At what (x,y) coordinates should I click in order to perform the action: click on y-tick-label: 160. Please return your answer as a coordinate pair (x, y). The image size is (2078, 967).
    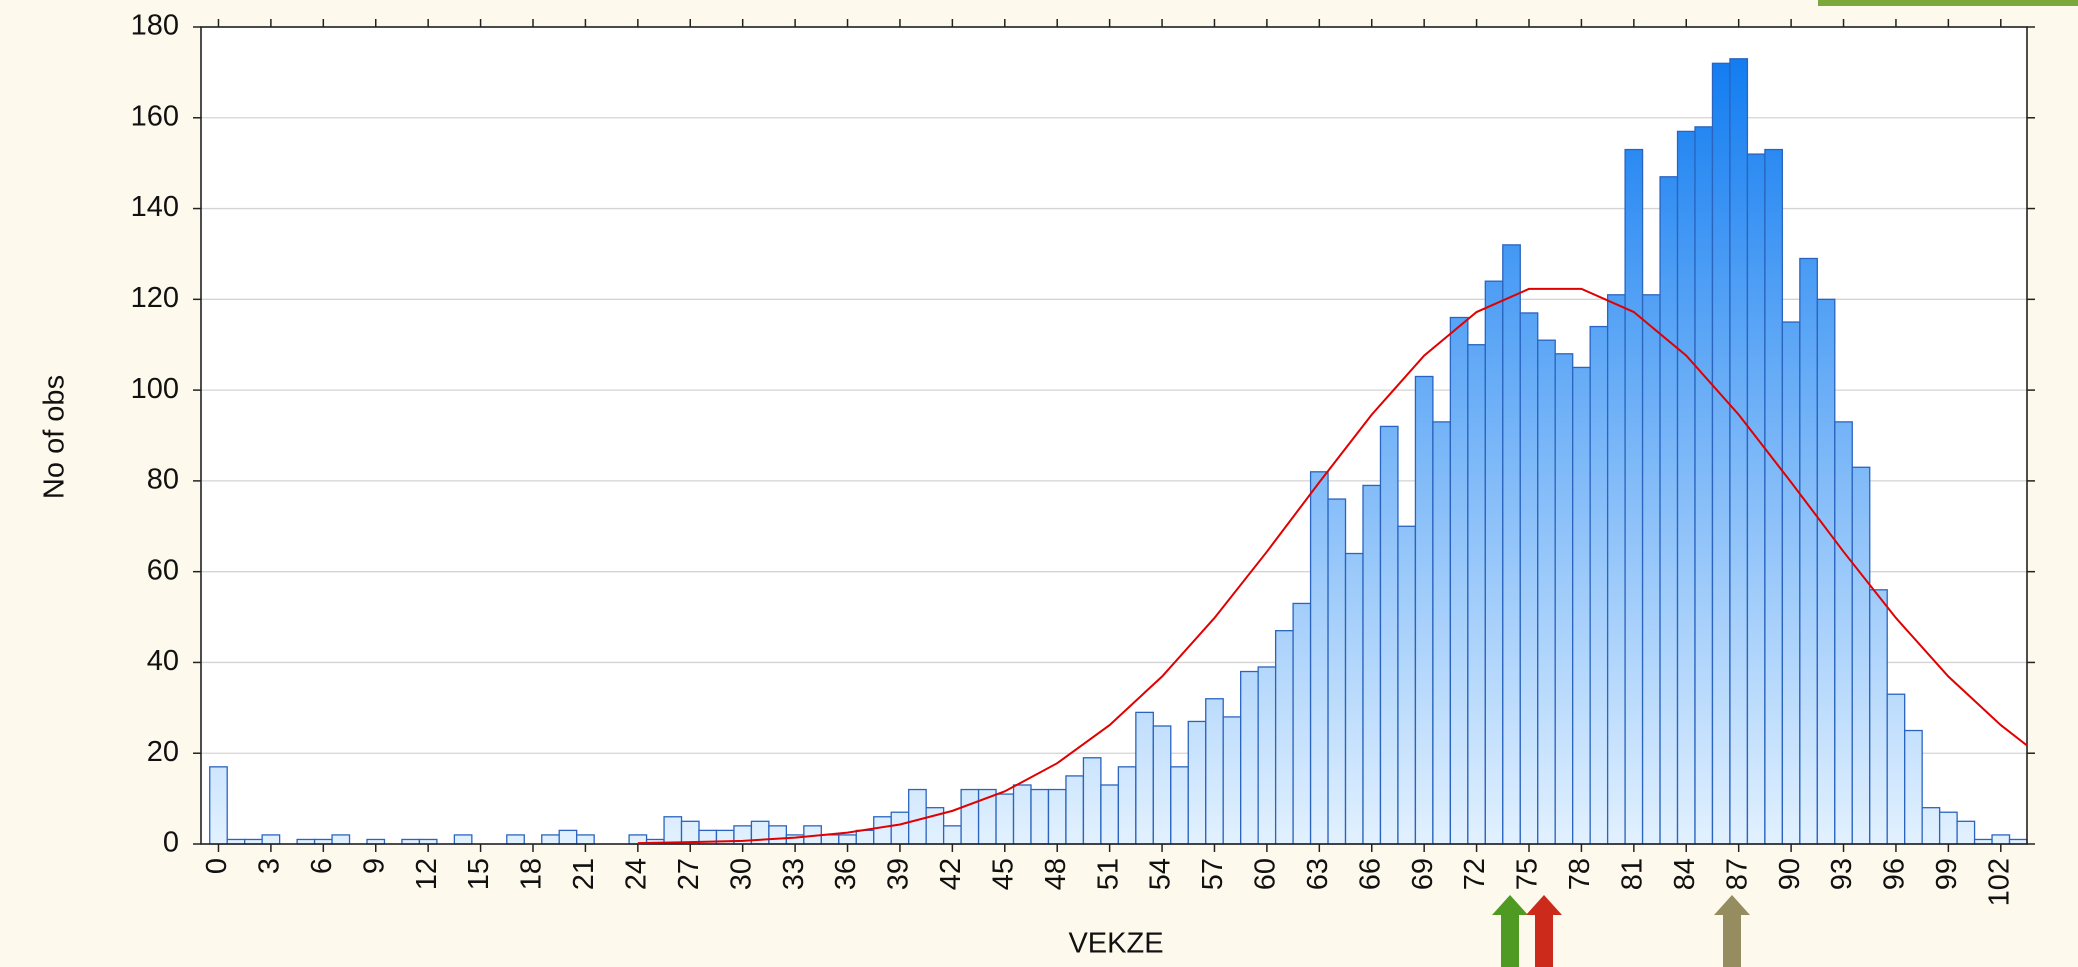
    Looking at the image, I should click on (155, 116).